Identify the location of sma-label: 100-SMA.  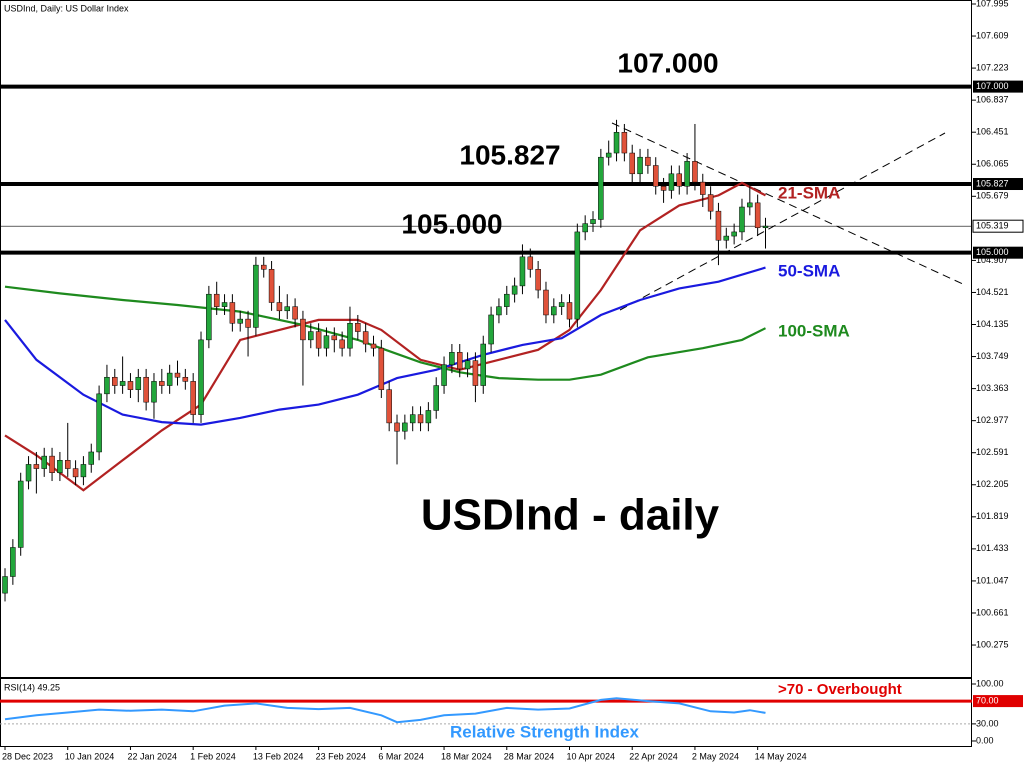
(814, 330).